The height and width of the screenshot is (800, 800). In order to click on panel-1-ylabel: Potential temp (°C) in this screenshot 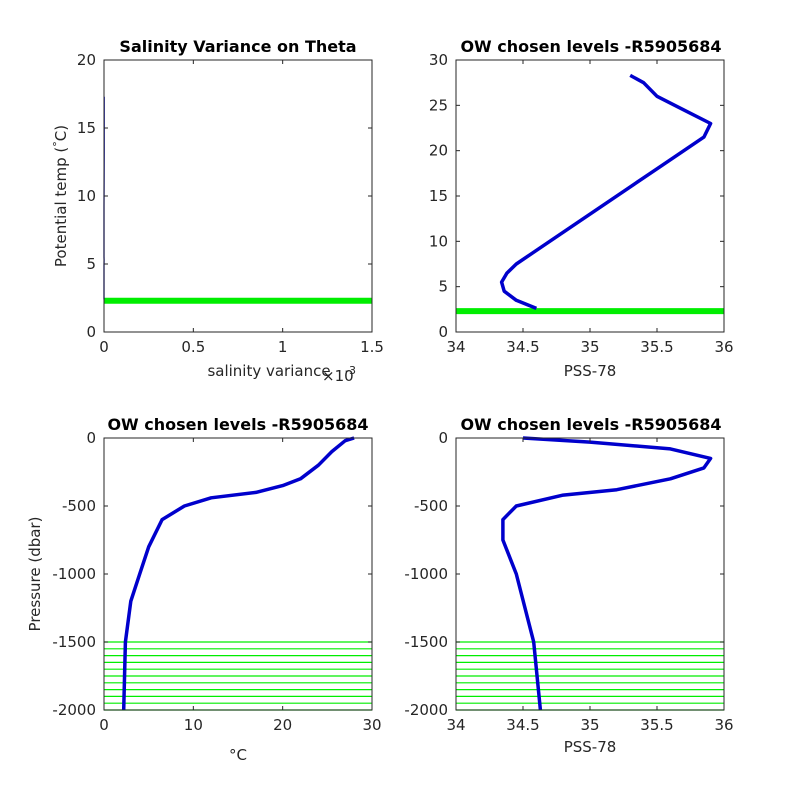, I will do `click(60, 196)`.